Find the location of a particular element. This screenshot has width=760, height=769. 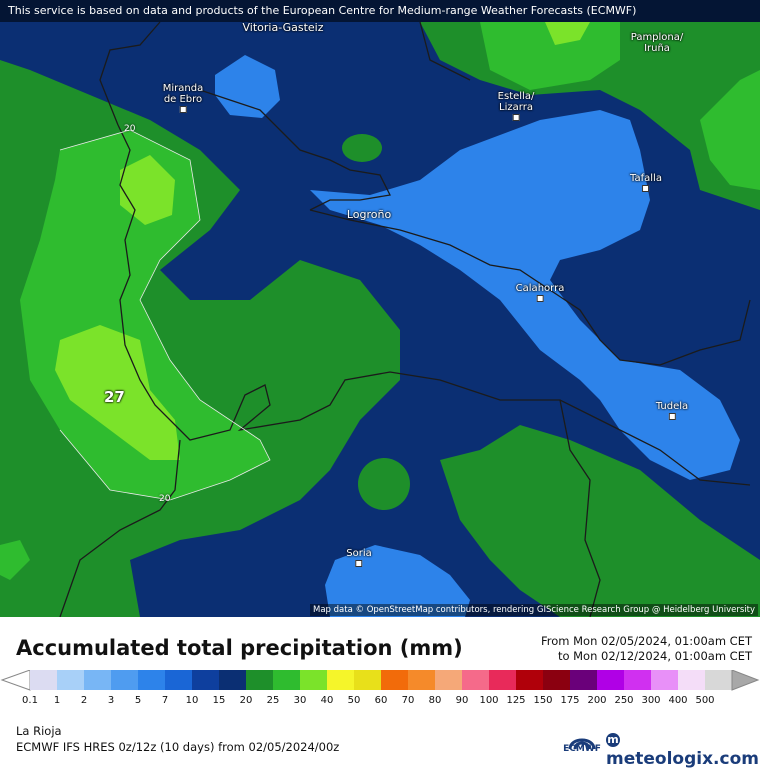

city-tafalla: Tafalla is located at coordinates (646, 182).